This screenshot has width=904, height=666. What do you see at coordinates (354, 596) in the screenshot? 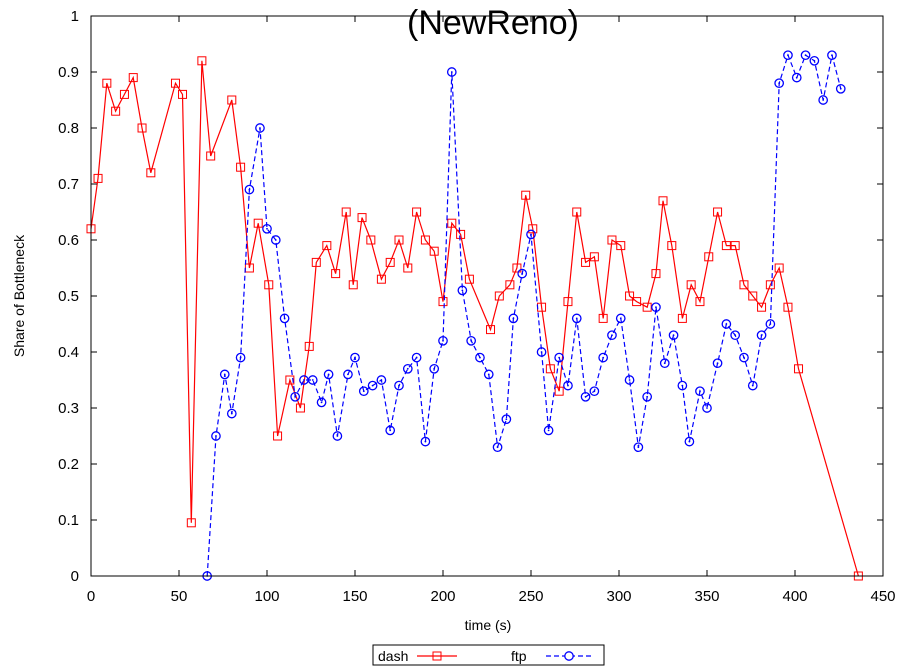
I see `x-tick-label: 150` at bounding box center [354, 596].